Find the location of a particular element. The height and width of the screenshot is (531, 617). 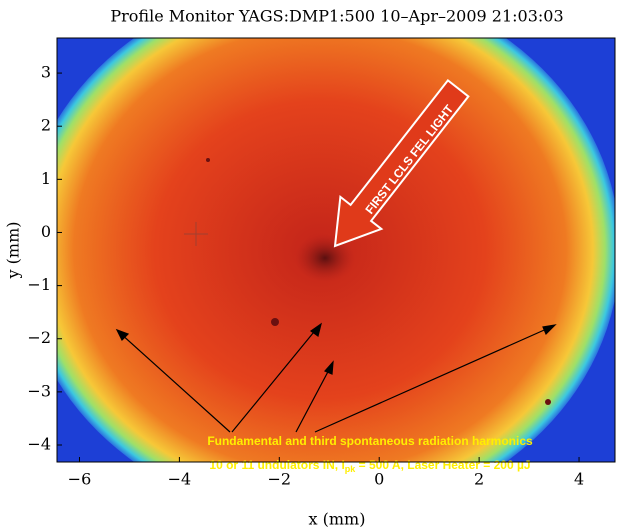

annotation-part: pk is located at coordinates (350, 469).